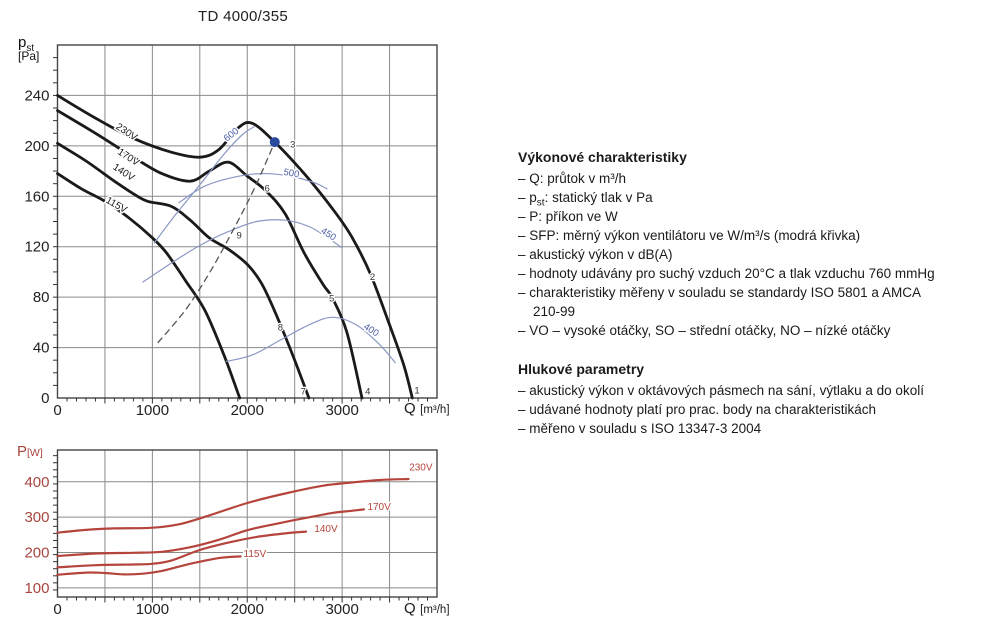 This screenshot has width=1000, height=639. I want to click on flow-axis-label-bottom: Q [m³/h], so click(427, 608).